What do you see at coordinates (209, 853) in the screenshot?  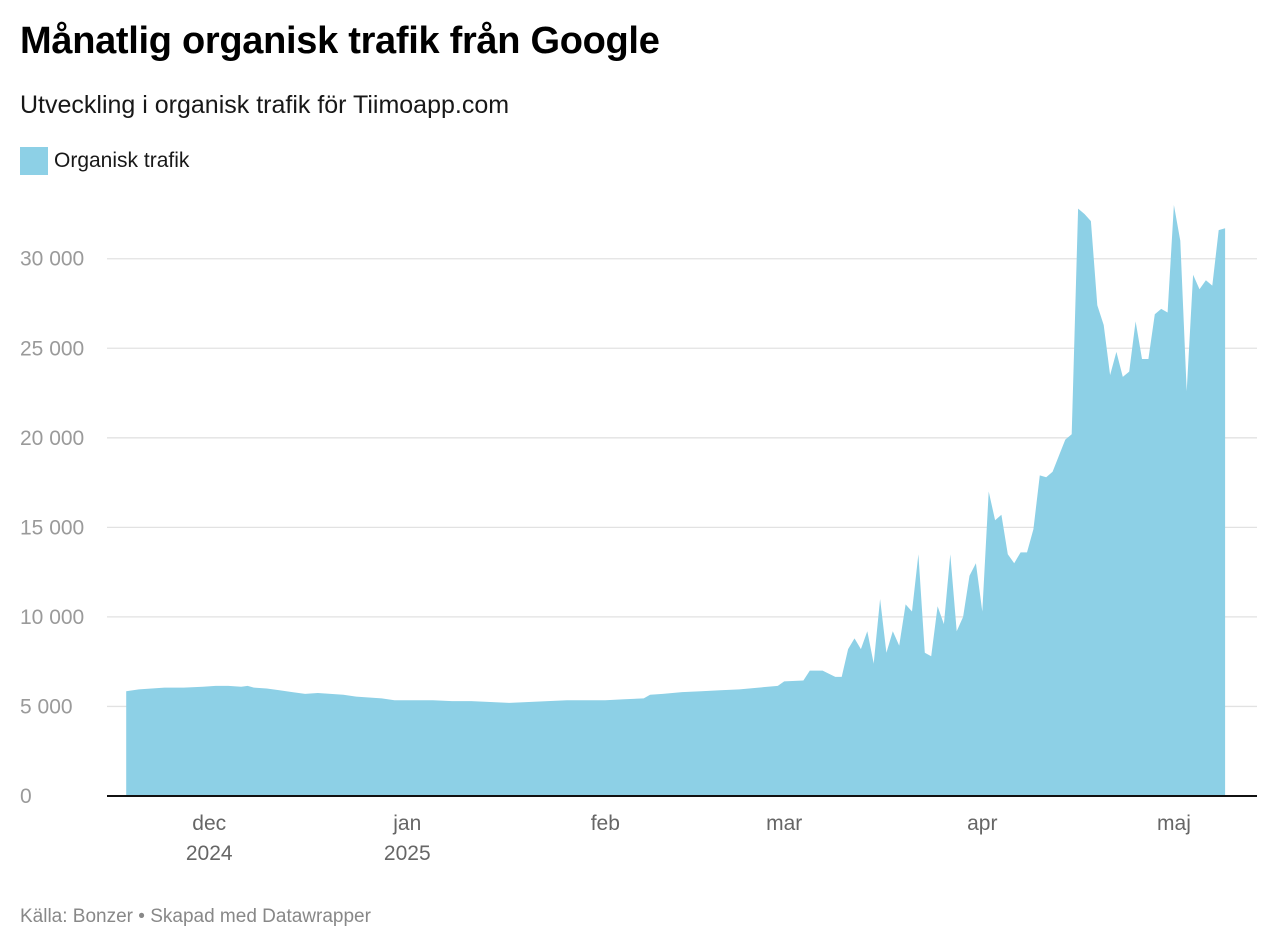 I see `x-tick-year-label: 2024` at bounding box center [209, 853].